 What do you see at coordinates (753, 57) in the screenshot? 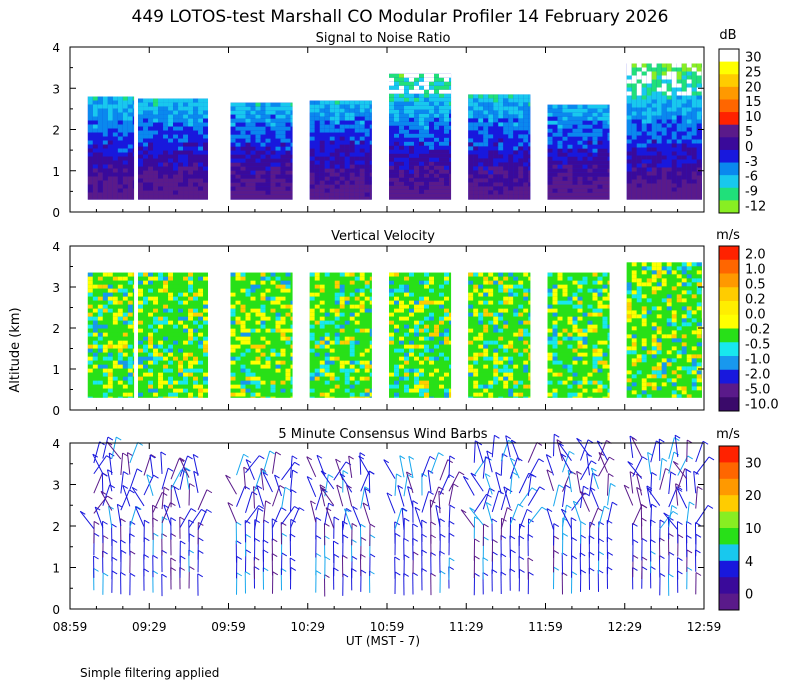
I see `colorbar-label: 30` at bounding box center [753, 57].